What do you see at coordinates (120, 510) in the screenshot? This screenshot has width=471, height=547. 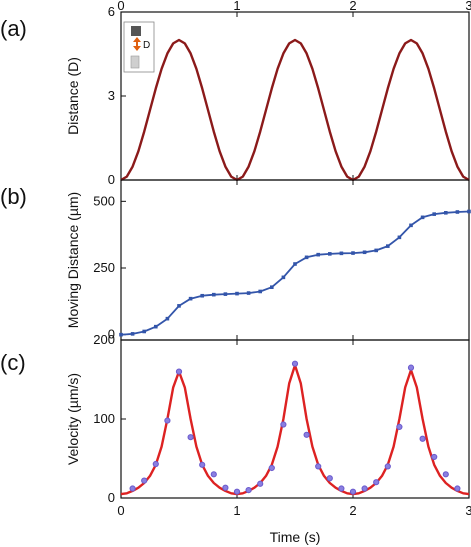 I see `x-tick-label: 0` at bounding box center [120, 510].